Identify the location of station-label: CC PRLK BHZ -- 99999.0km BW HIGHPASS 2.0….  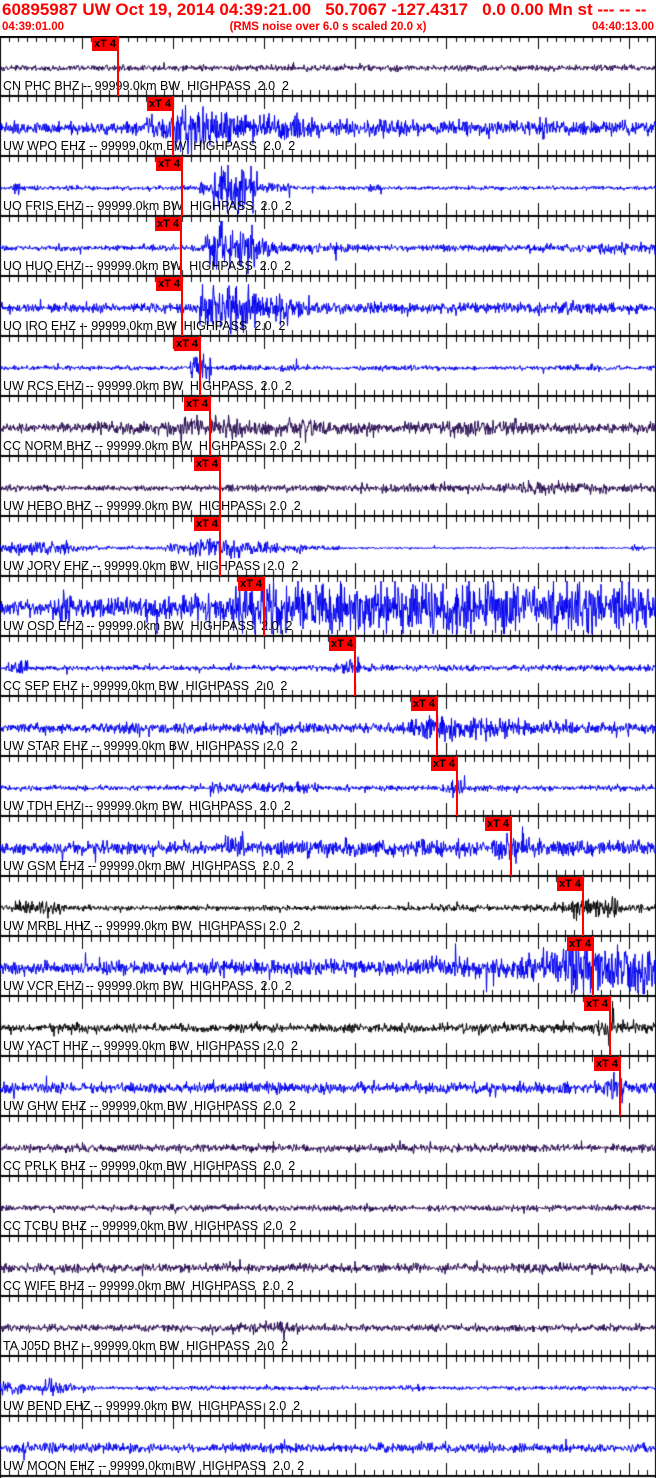
(149, 1166).